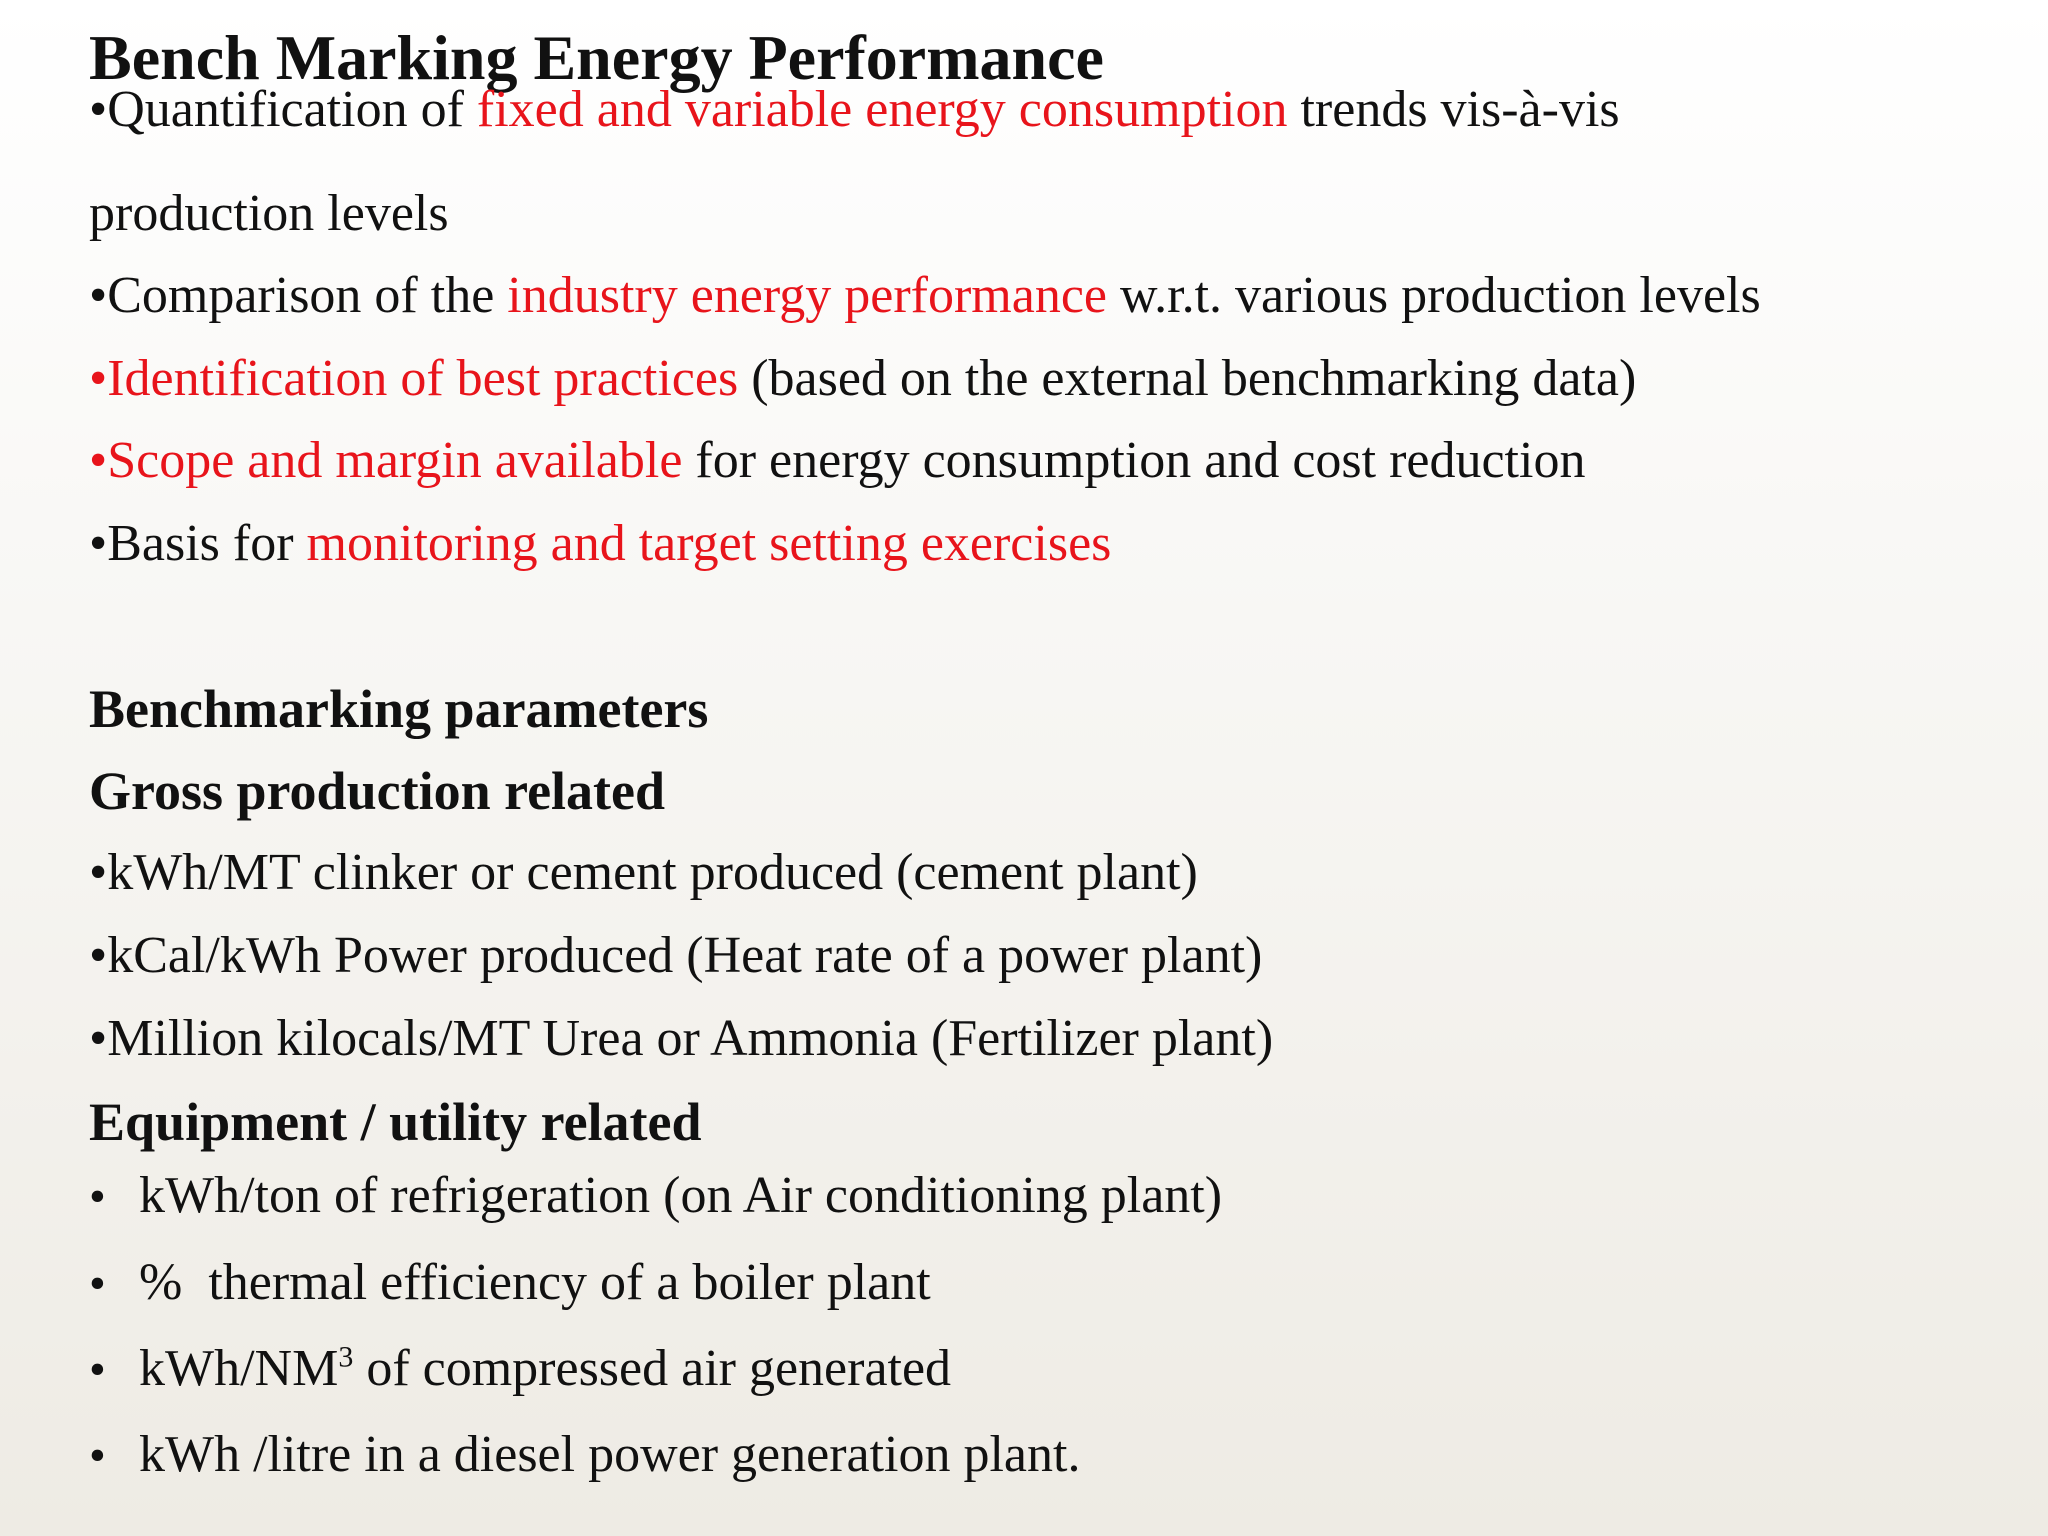 This screenshot has width=2048, height=1536. What do you see at coordinates (395, 460) in the screenshot?
I see `bullet-highlight: Scope and margin available` at bounding box center [395, 460].